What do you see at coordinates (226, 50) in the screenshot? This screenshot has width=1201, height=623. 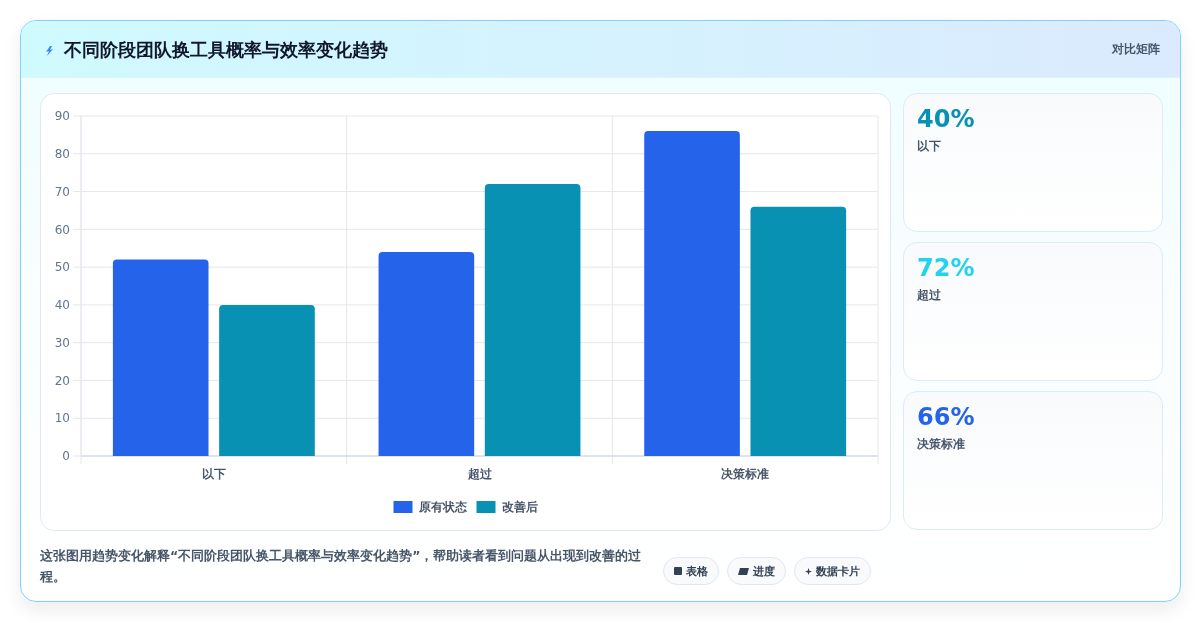 I see `chart-title: 不同阶段团队换工具概率与效率变化趋势` at bounding box center [226, 50].